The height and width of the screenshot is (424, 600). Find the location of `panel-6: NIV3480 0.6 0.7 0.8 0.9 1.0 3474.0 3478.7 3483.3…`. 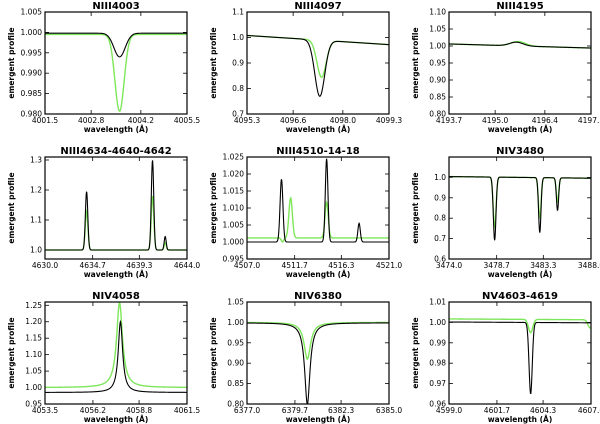

panel-6: NIV3480 0.6 0.7 0.8 0.9 1.0 3474.0 3478.7 3483.3… is located at coordinates (505, 212).